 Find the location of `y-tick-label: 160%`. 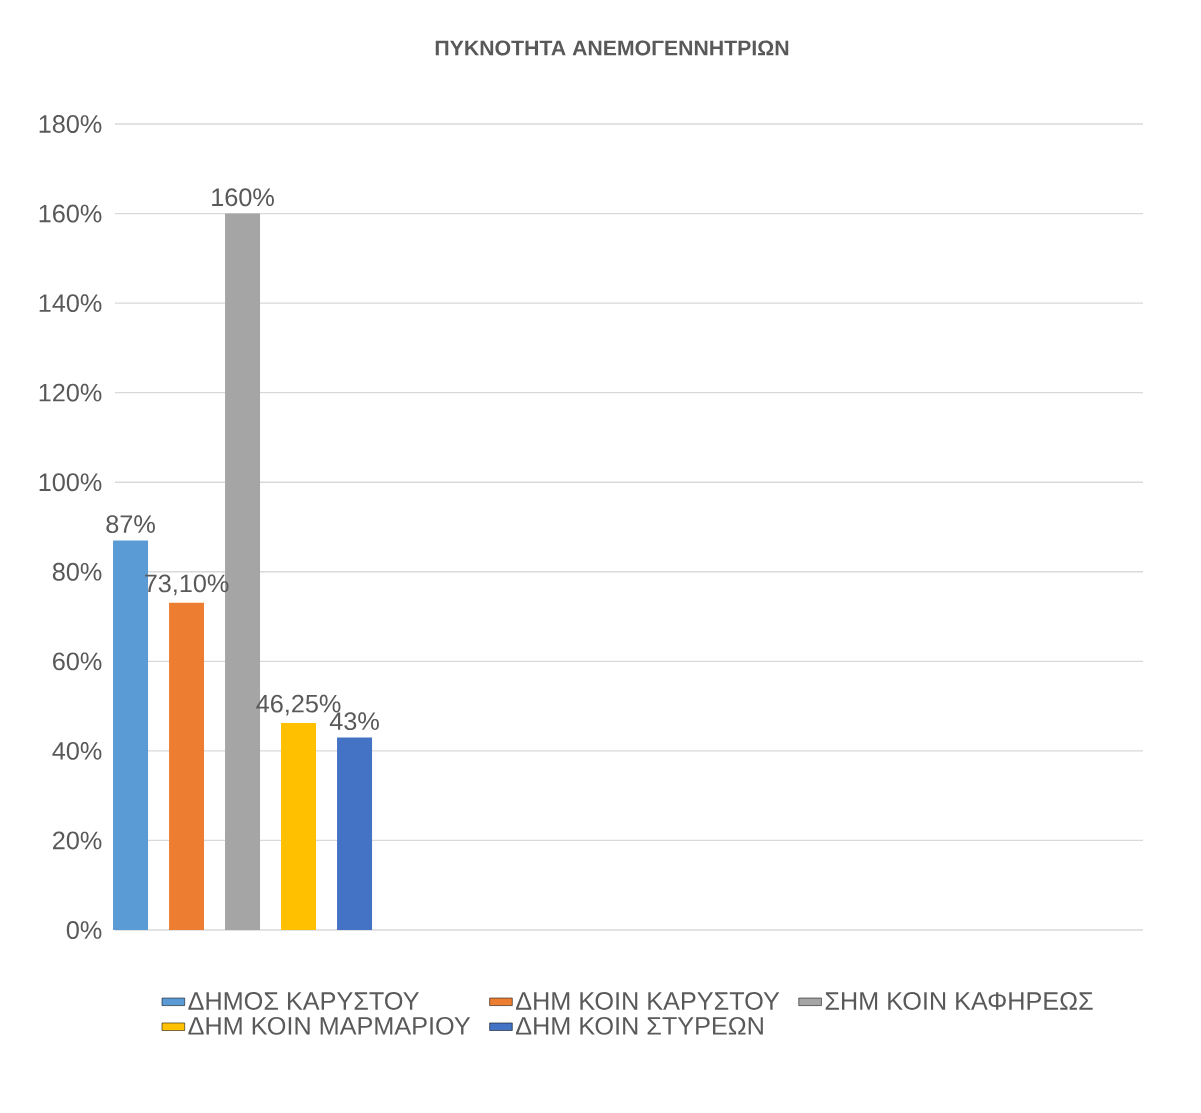

y-tick-label: 160% is located at coordinates (70, 213).